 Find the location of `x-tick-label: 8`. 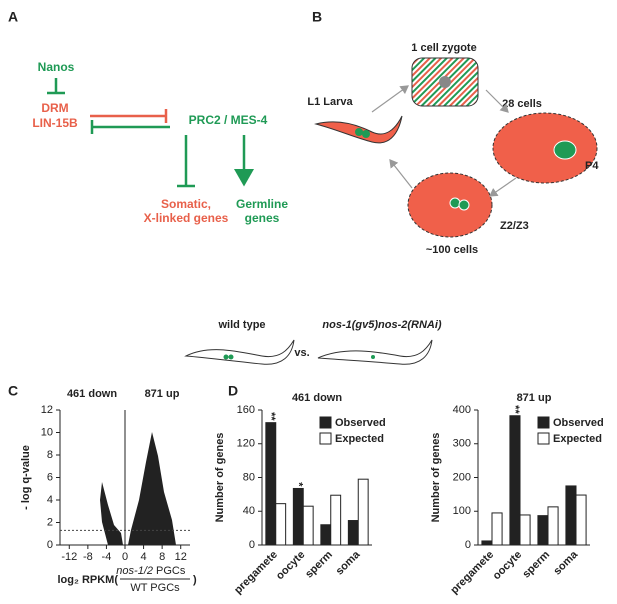

x-tick-label: 8 is located at coordinates (162, 557).